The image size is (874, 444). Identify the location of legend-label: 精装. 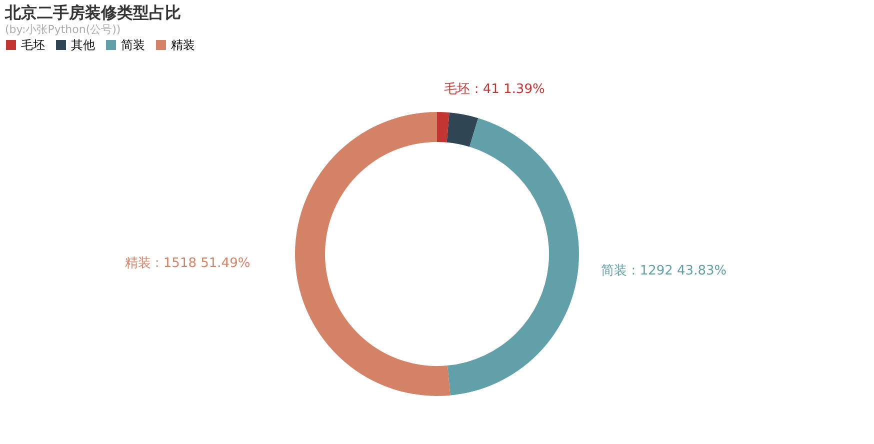
(183, 45).